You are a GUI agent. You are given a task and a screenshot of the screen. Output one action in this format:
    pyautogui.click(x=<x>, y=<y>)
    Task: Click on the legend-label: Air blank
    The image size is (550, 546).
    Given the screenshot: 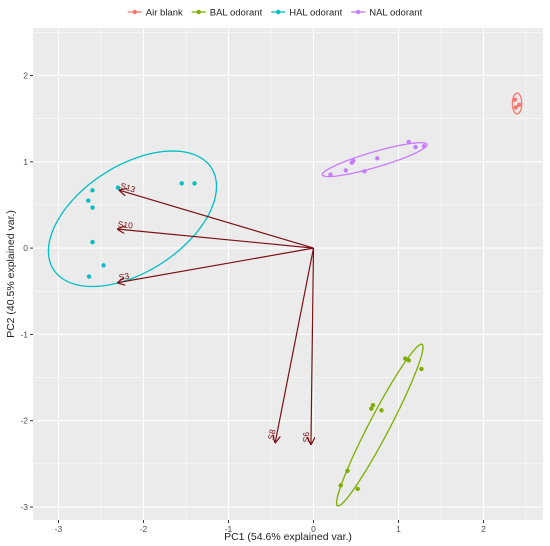 What is the action you would take?
    pyautogui.click(x=164, y=13)
    